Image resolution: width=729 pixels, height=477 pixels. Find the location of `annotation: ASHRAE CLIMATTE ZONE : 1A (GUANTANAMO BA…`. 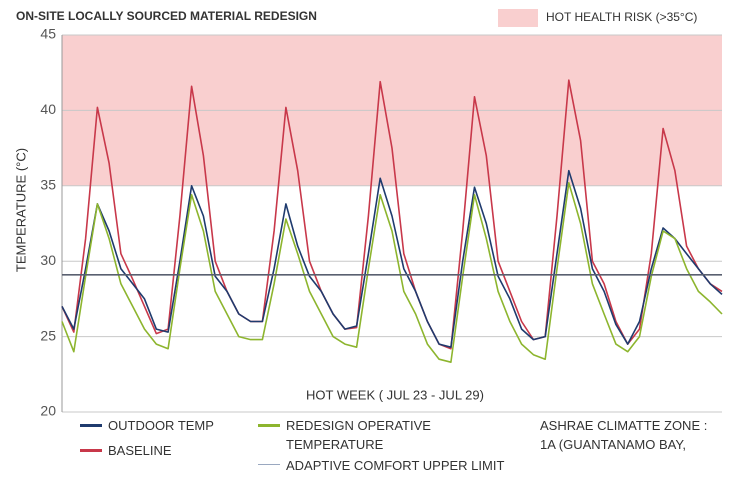

annotation: ASHRAE CLIMATTE ZONE : 1A (GUANTANAMO BA… is located at coordinates (623, 435).